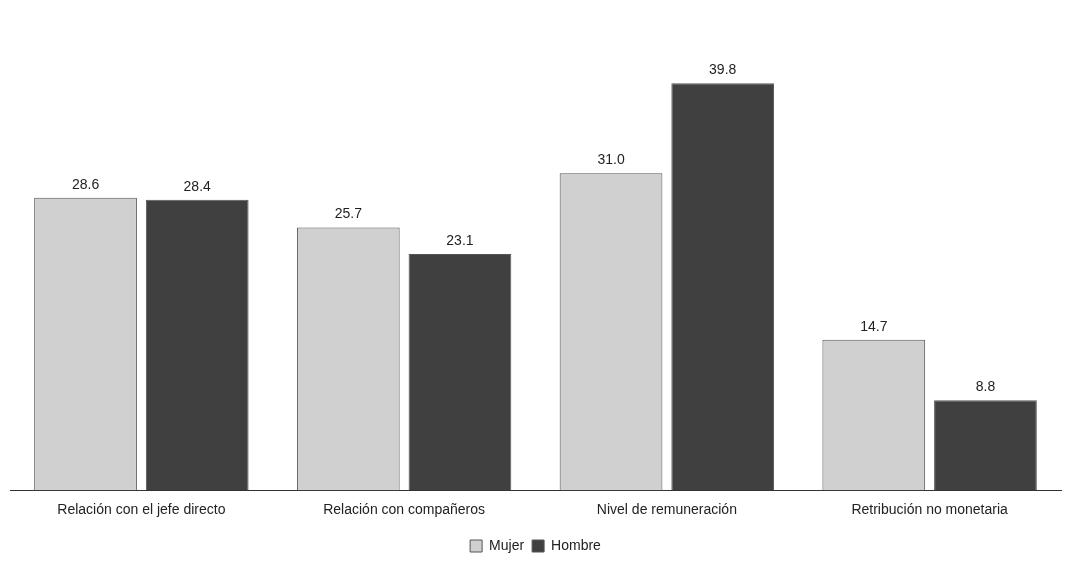 The width and height of the screenshot is (1071, 565). What do you see at coordinates (85, 183) in the screenshot?
I see `data-label: 28.6` at bounding box center [85, 183].